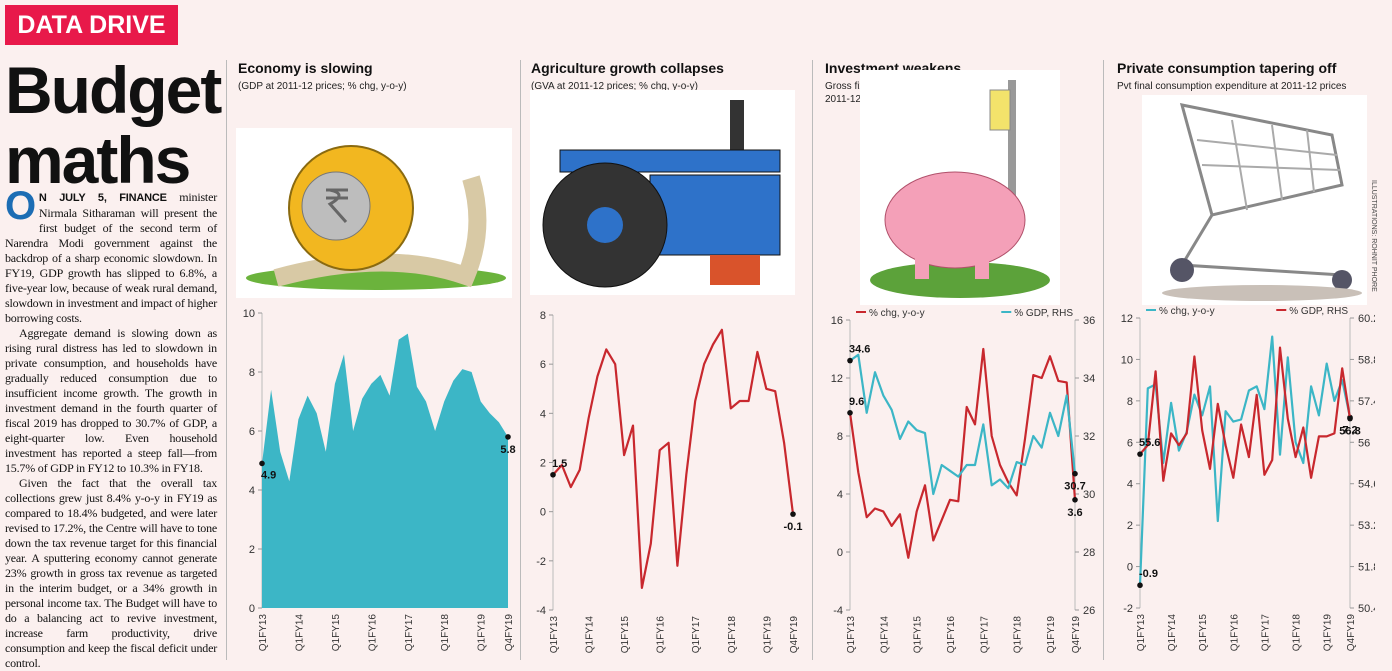 The width and height of the screenshot is (1392, 671). I want to click on hub, so click(605, 225).